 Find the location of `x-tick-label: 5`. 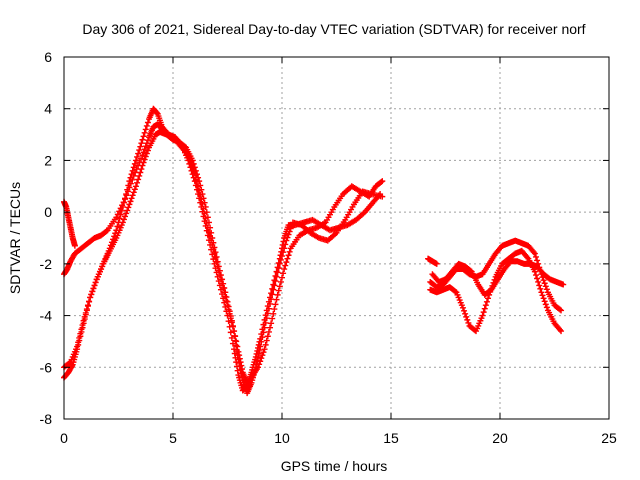

x-tick-label: 5 is located at coordinates (173, 438).